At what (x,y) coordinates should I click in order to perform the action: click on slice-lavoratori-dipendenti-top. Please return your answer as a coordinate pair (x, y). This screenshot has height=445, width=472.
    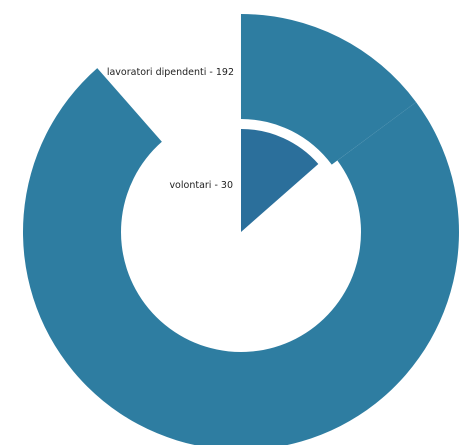
    Looking at the image, I should click on (328, 89).